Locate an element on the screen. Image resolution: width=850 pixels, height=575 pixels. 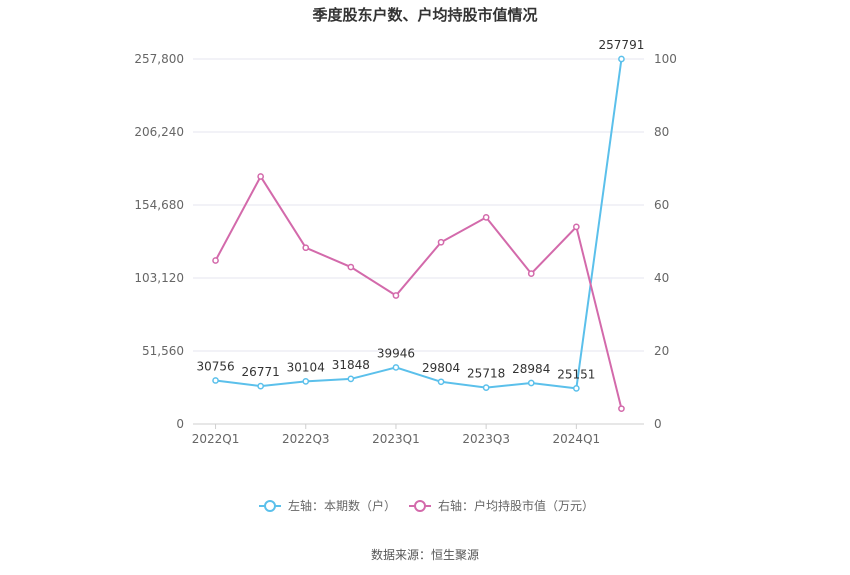
legend-item-1: 左轴：本期数（户） is located at coordinates (327, 505).